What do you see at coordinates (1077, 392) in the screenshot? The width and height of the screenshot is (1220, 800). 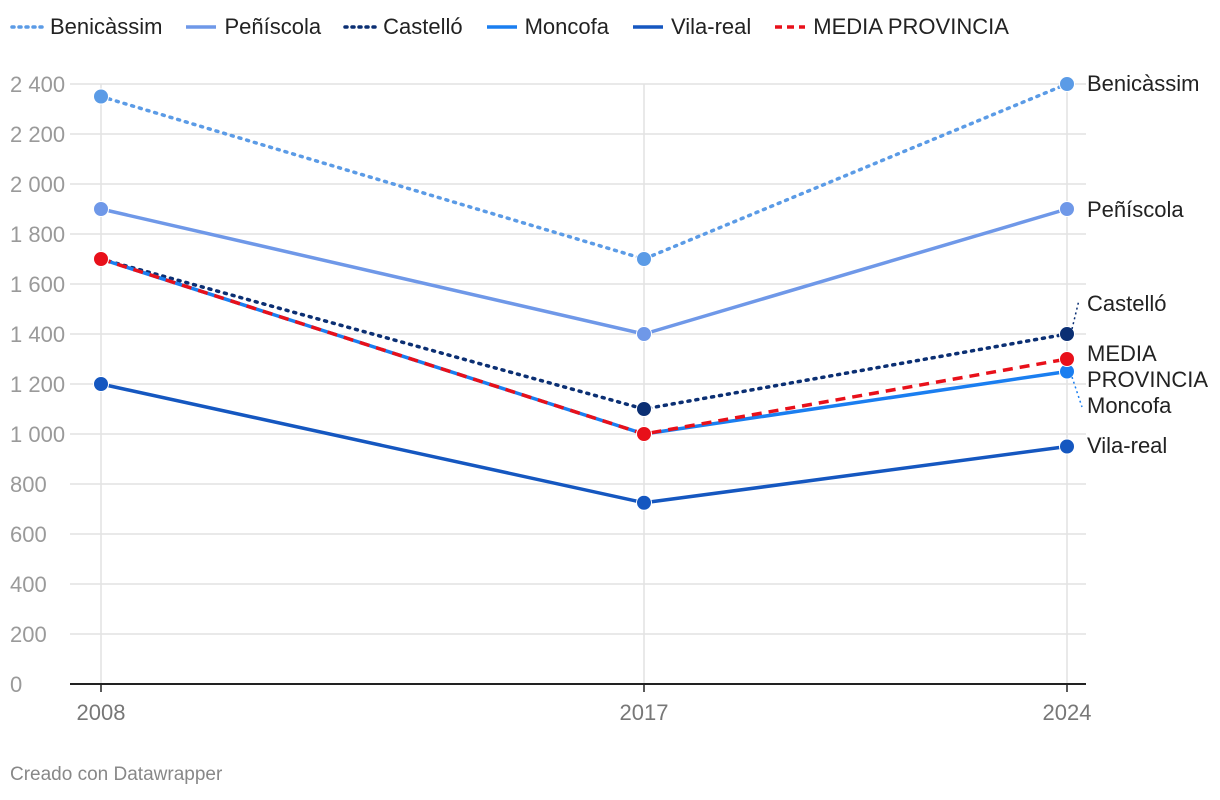 I see `label-leader-moncofa` at bounding box center [1077, 392].